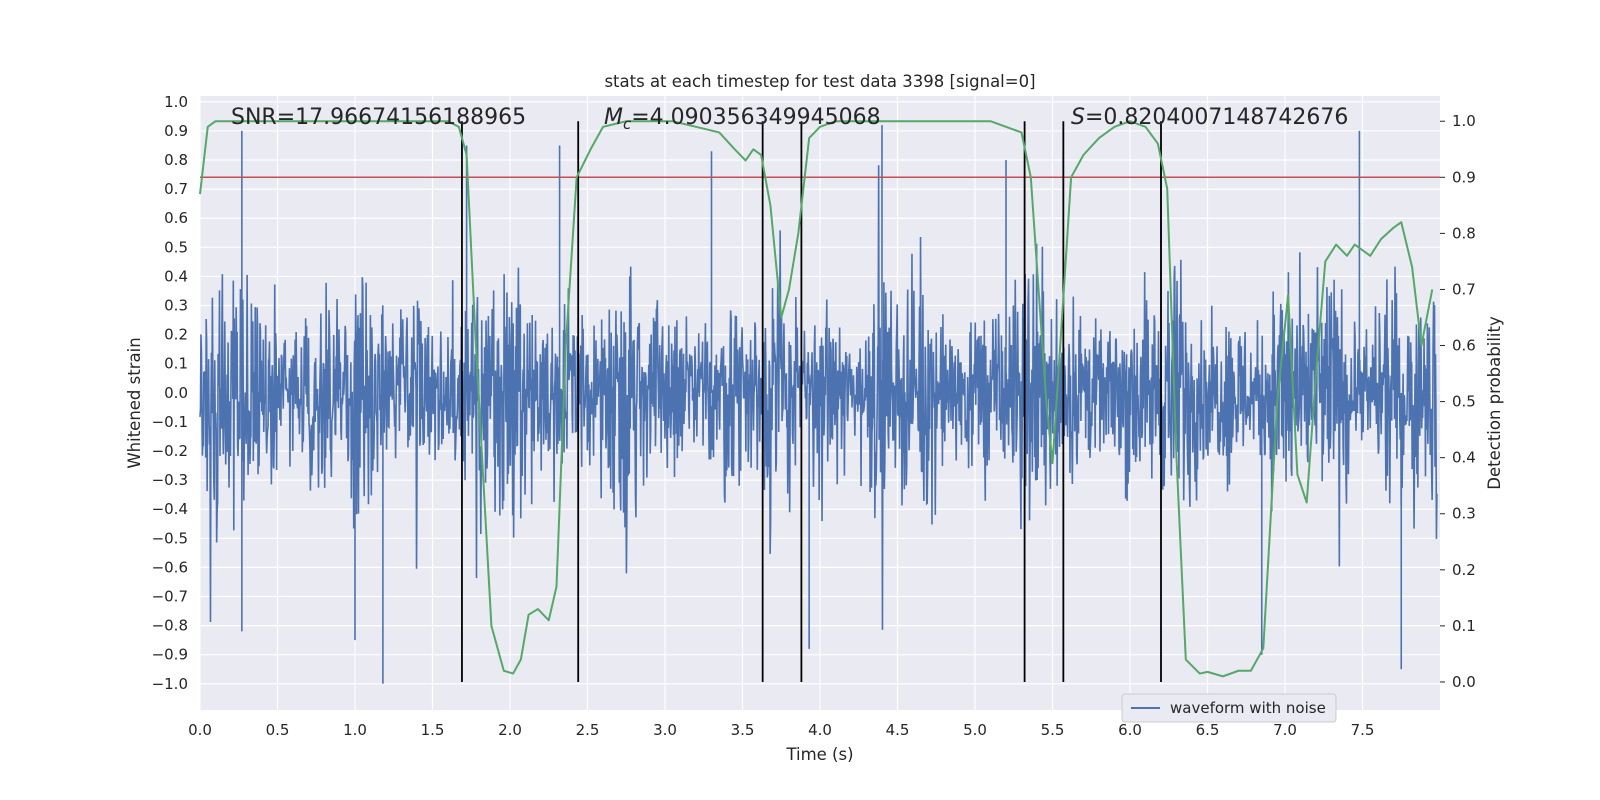 This screenshot has width=1600, height=800. I want to click on legend-box, so click(1229, 708).